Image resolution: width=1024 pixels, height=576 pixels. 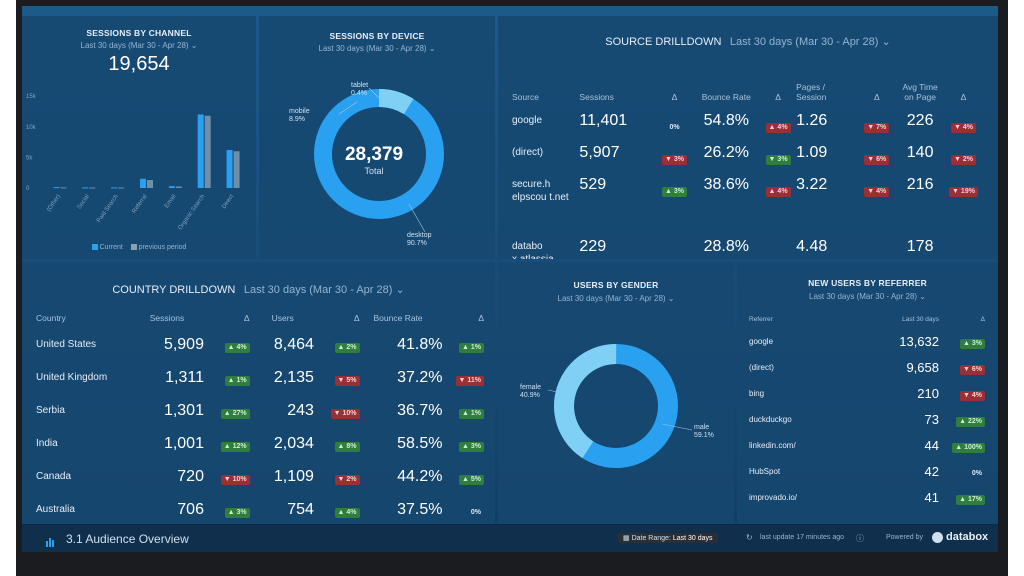 What do you see at coordinates (668, 538) in the screenshot?
I see `date-range-chip: ▦ Date Range: Last 30 days` at bounding box center [668, 538].